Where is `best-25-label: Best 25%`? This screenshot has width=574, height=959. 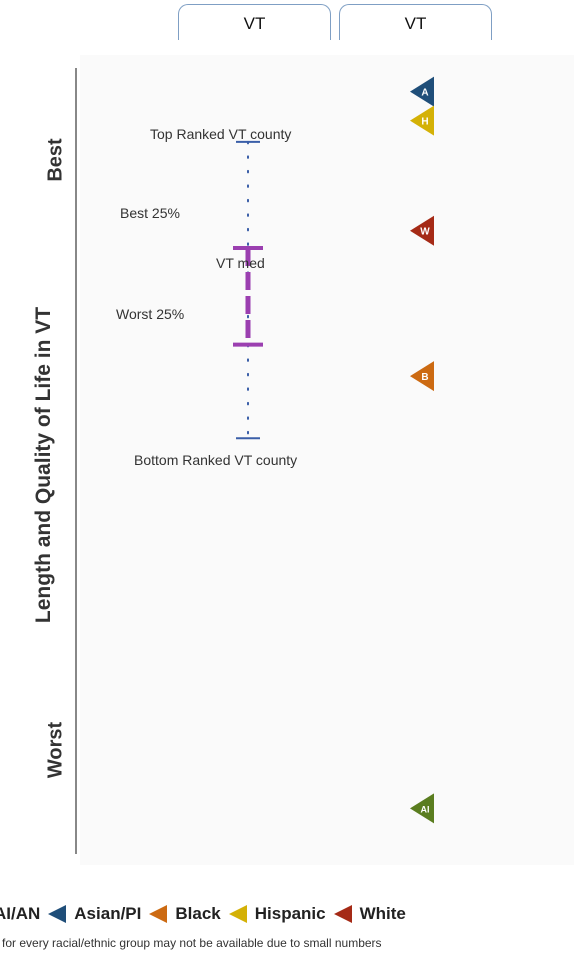
best-25-label: Best 25% is located at coordinates (150, 213).